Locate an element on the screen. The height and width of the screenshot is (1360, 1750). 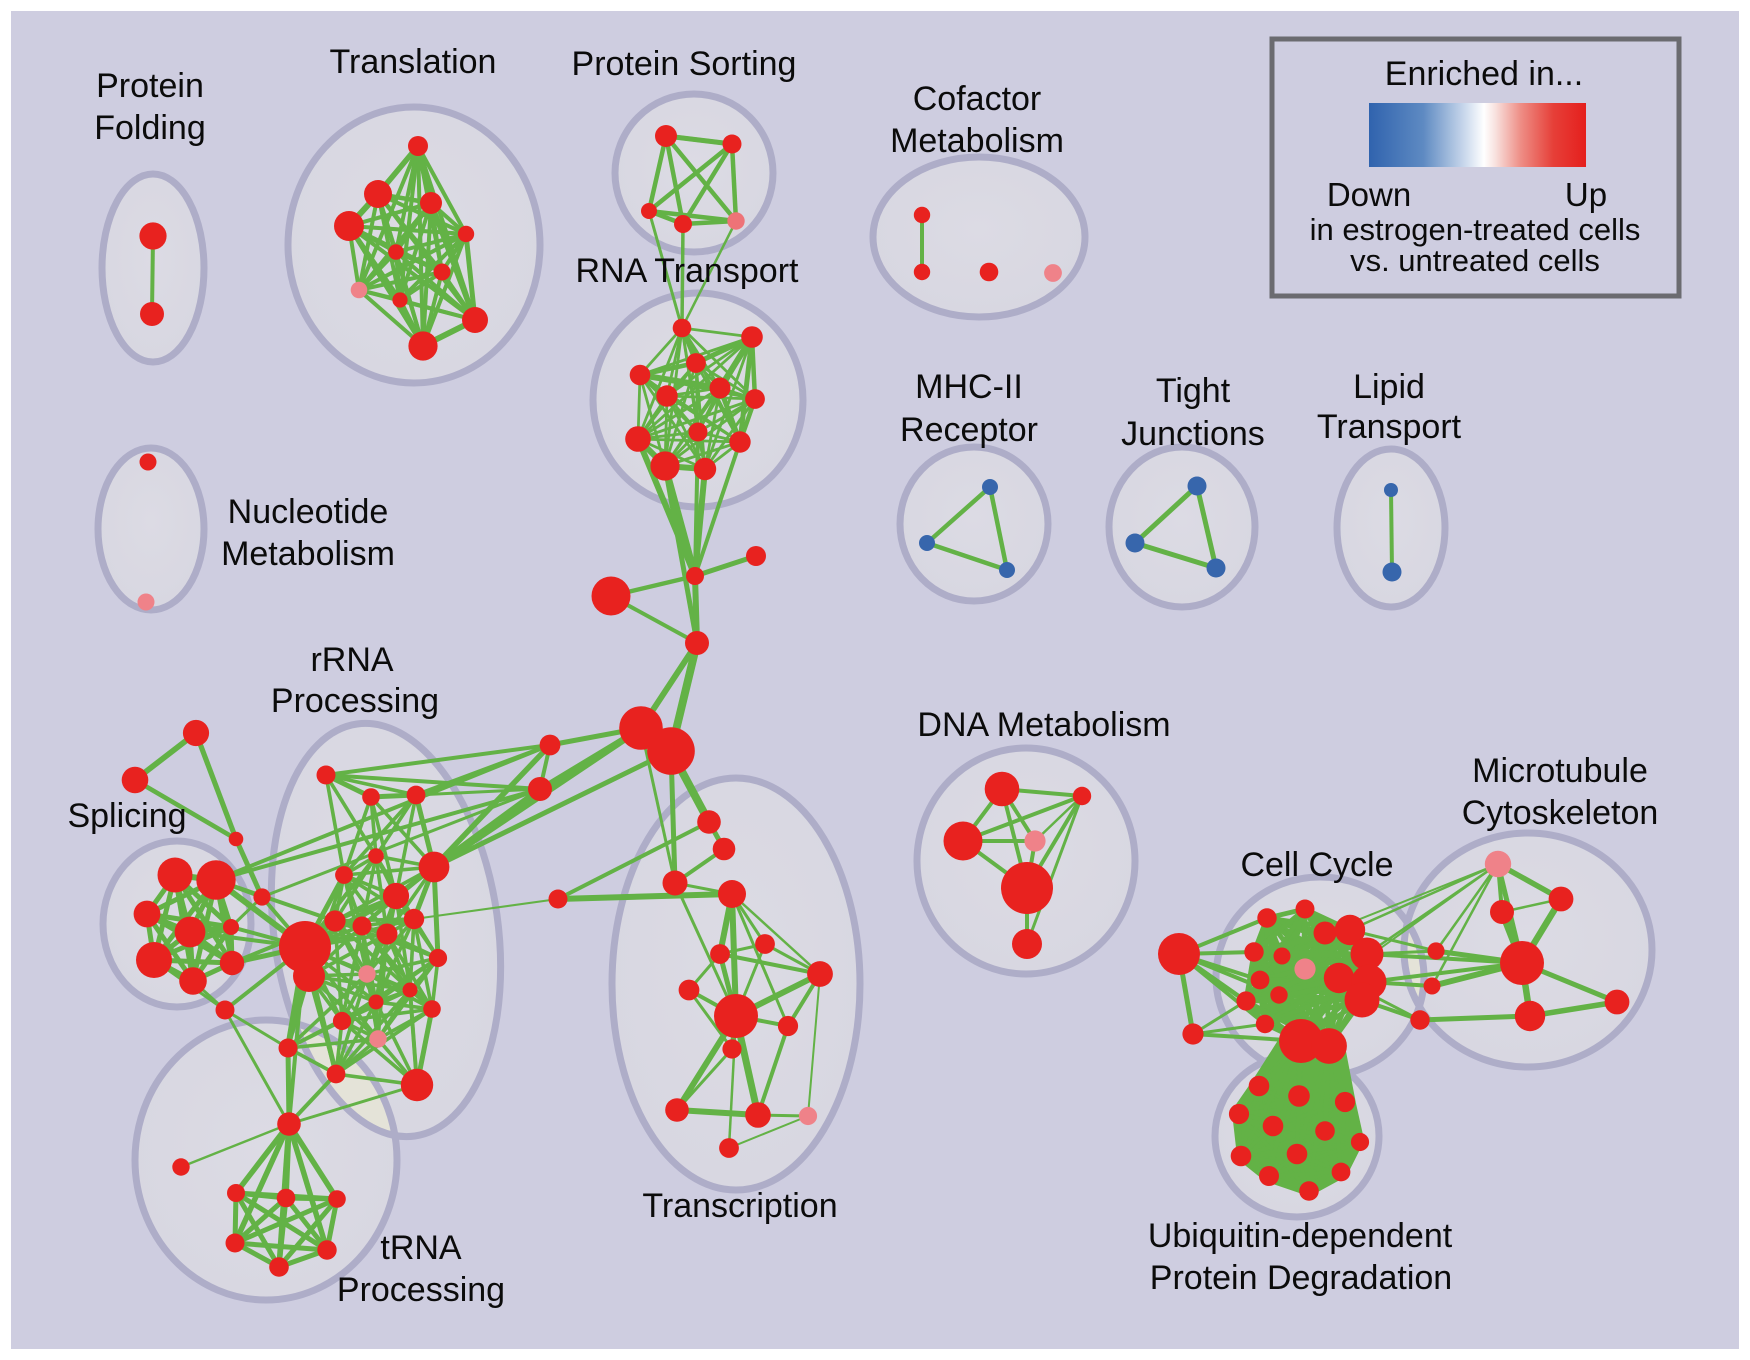
svg-text: Translation is located at coordinates (413, 62).